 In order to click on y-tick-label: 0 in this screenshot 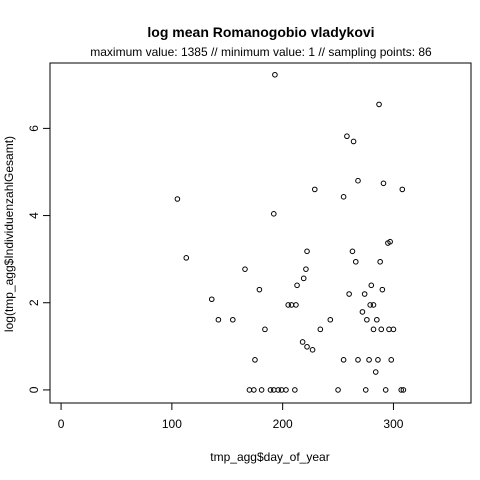, I will do `click(34, 389)`.